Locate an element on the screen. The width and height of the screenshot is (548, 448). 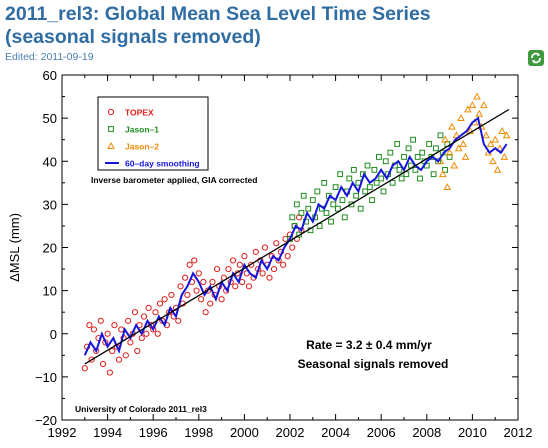
y-tick-label: 40 is located at coordinates (50, 161).